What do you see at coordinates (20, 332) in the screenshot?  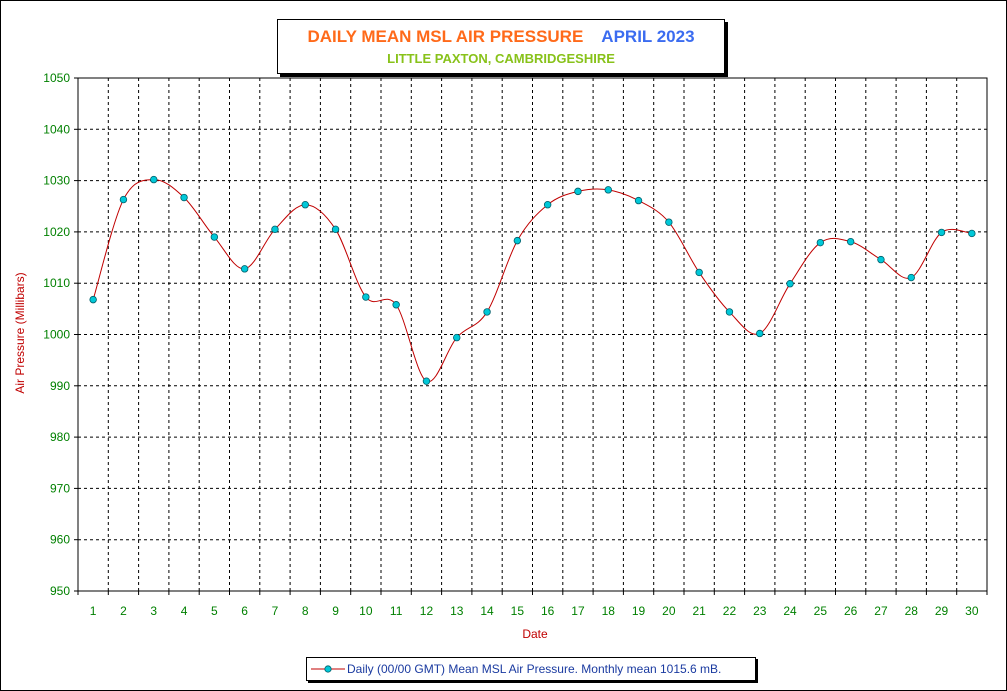 I see `y-axis-title: Air Pressure (Millibars)` at bounding box center [20, 332].